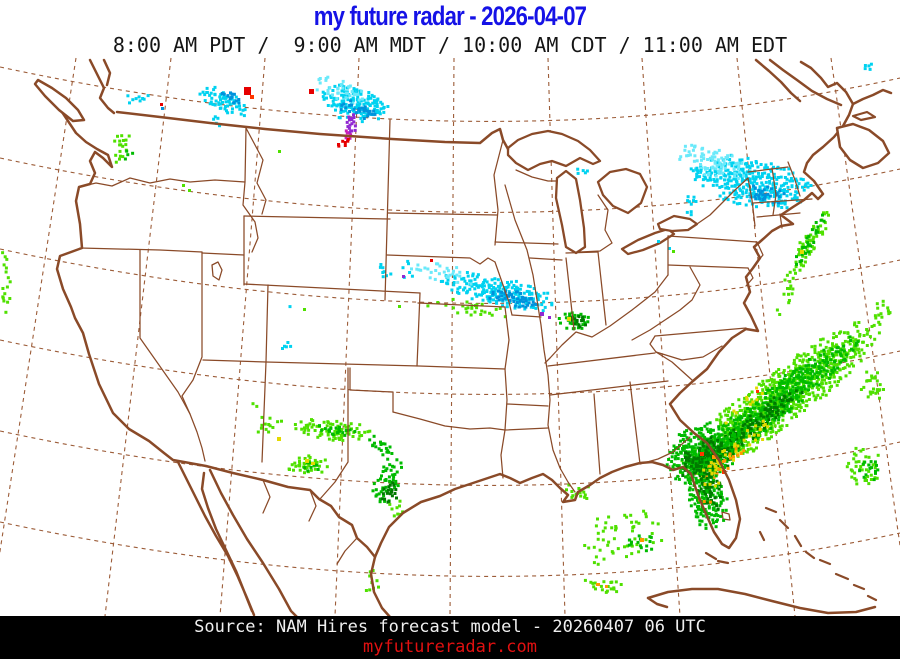 This screenshot has height=659, width=900. What do you see at coordinates (726, 516) in the screenshot?
I see `lake-okeechobee` at bounding box center [726, 516].